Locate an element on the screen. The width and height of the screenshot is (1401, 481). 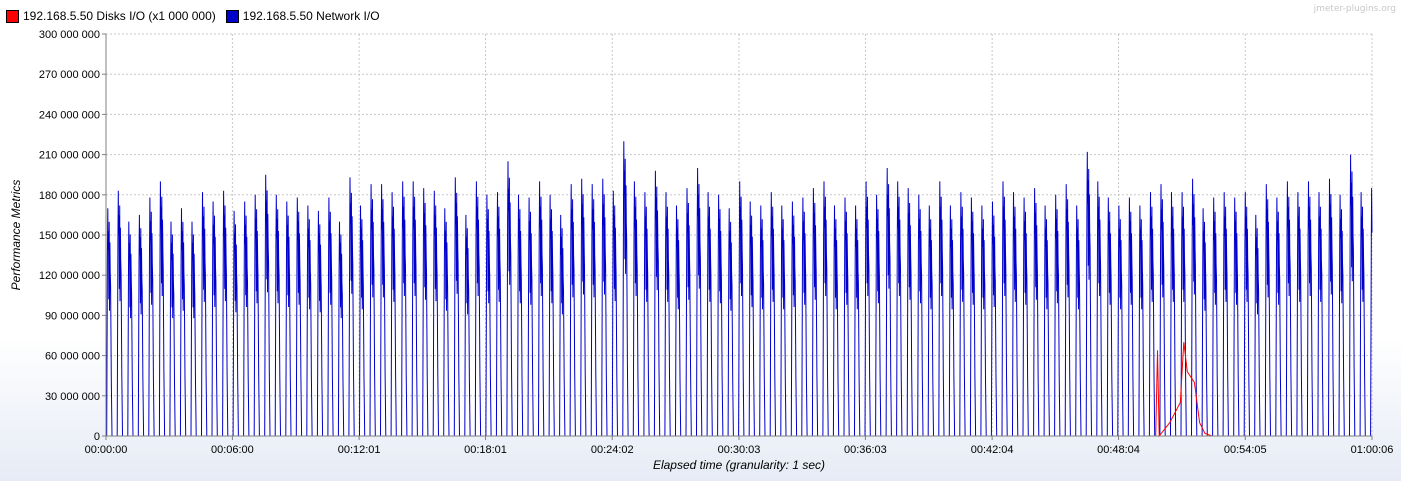
x-tick-label: 00:06:00 is located at coordinates (232, 450).